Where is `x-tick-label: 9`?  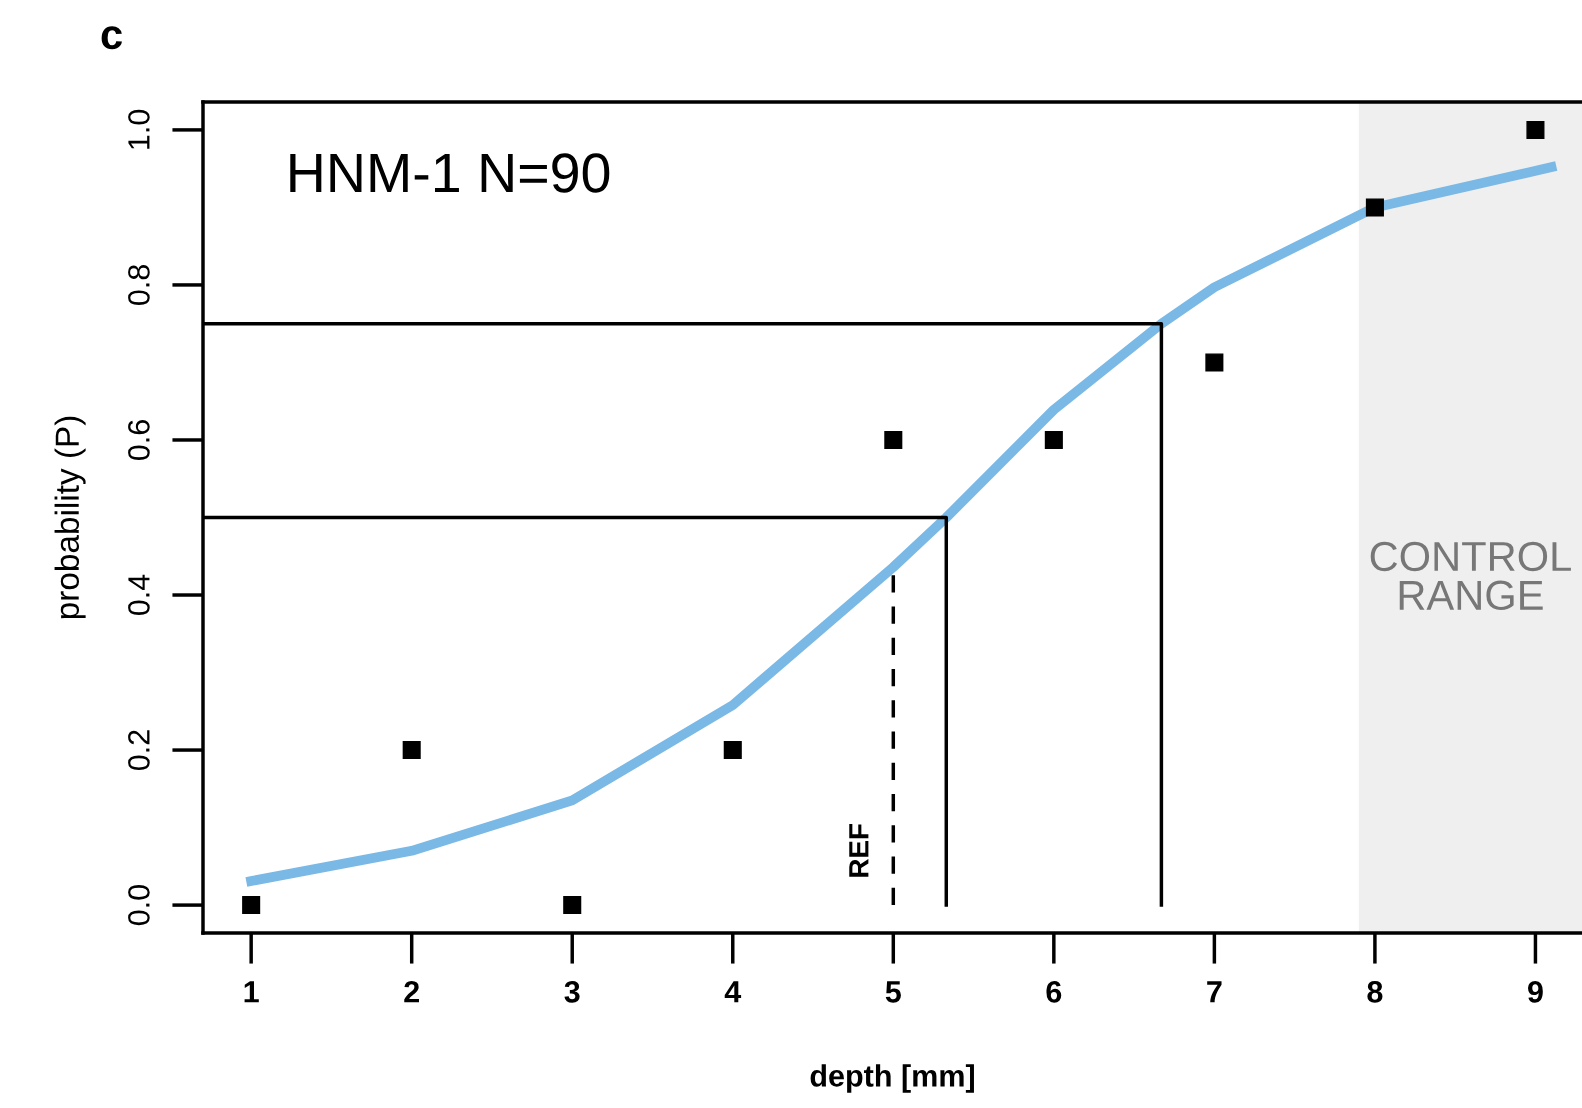
x-tick-label: 9 is located at coordinates (1535, 992).